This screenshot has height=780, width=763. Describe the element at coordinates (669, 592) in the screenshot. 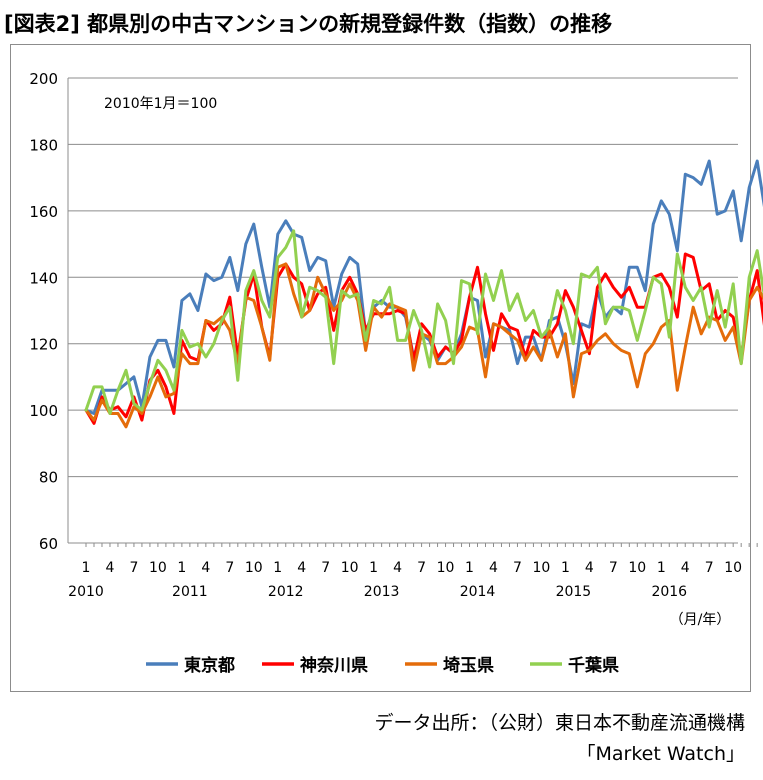

I see `x-year-label: 2016` at that location.